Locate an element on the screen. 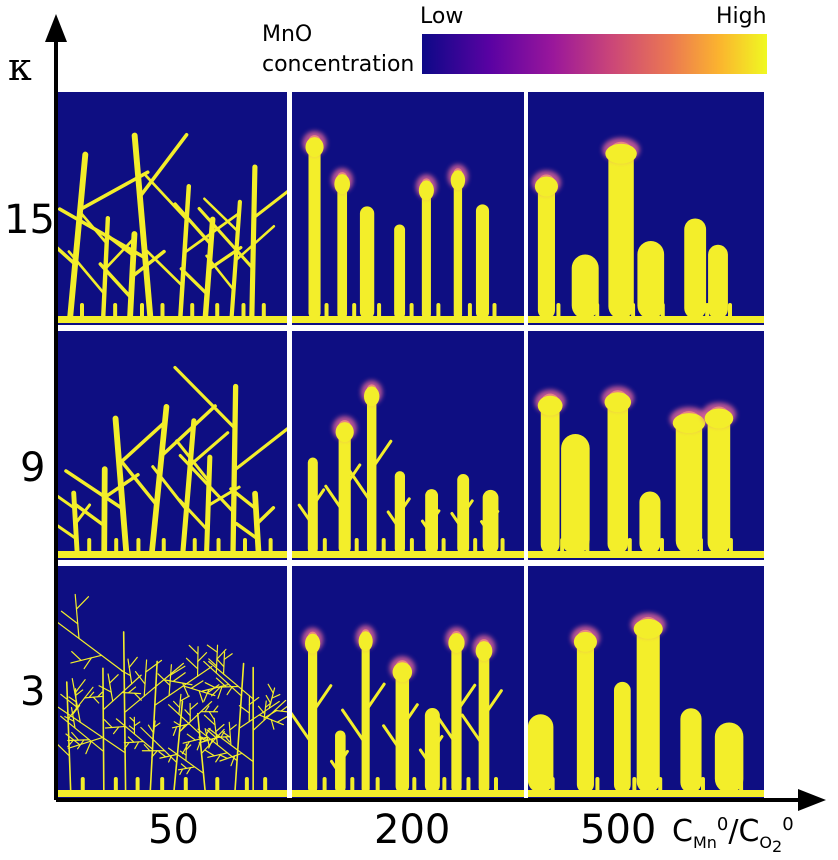 The image size is (838, 860). x-axis-label: CMn0/CO20 is located at coordinates (733, 835).